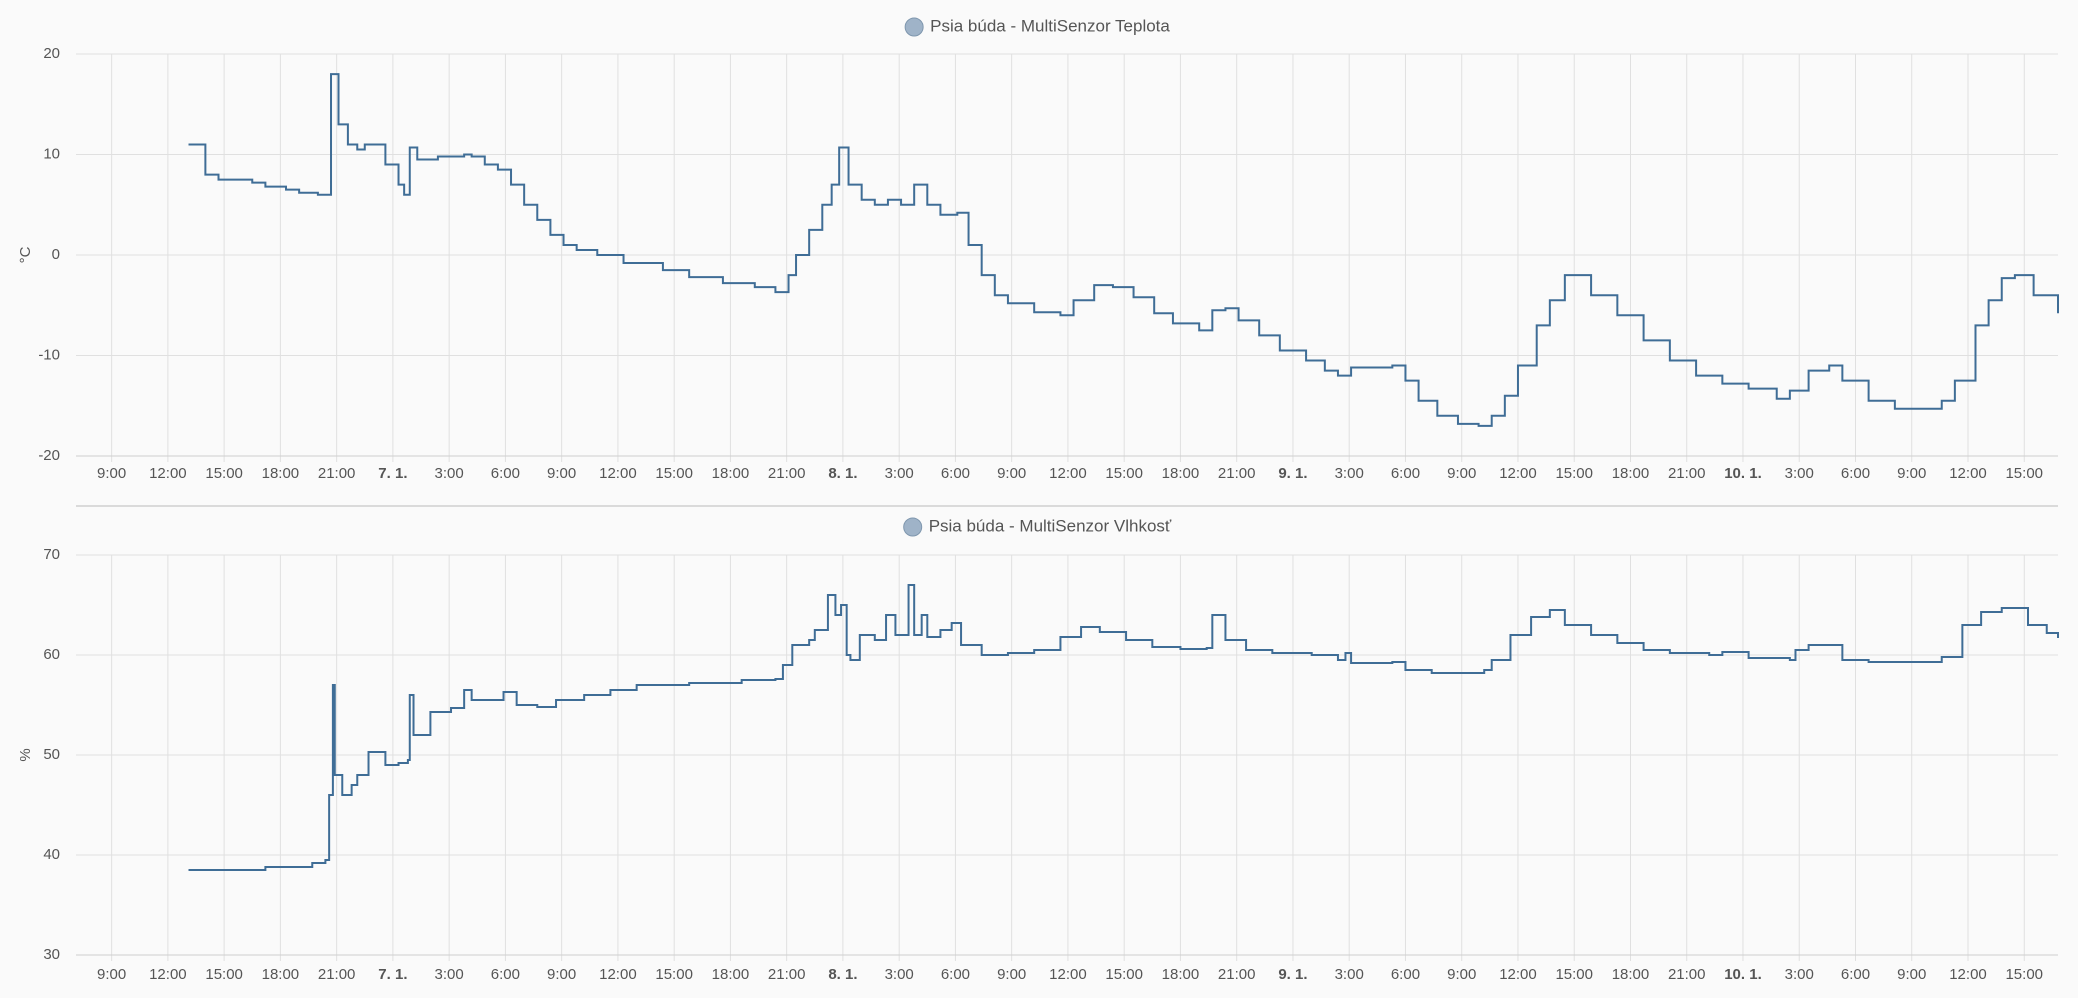  Describe the element at coordinates (1050, 25) in the screenshot. I see `chart-title: Psia búda - MultiSenzor Teplota` at that location.